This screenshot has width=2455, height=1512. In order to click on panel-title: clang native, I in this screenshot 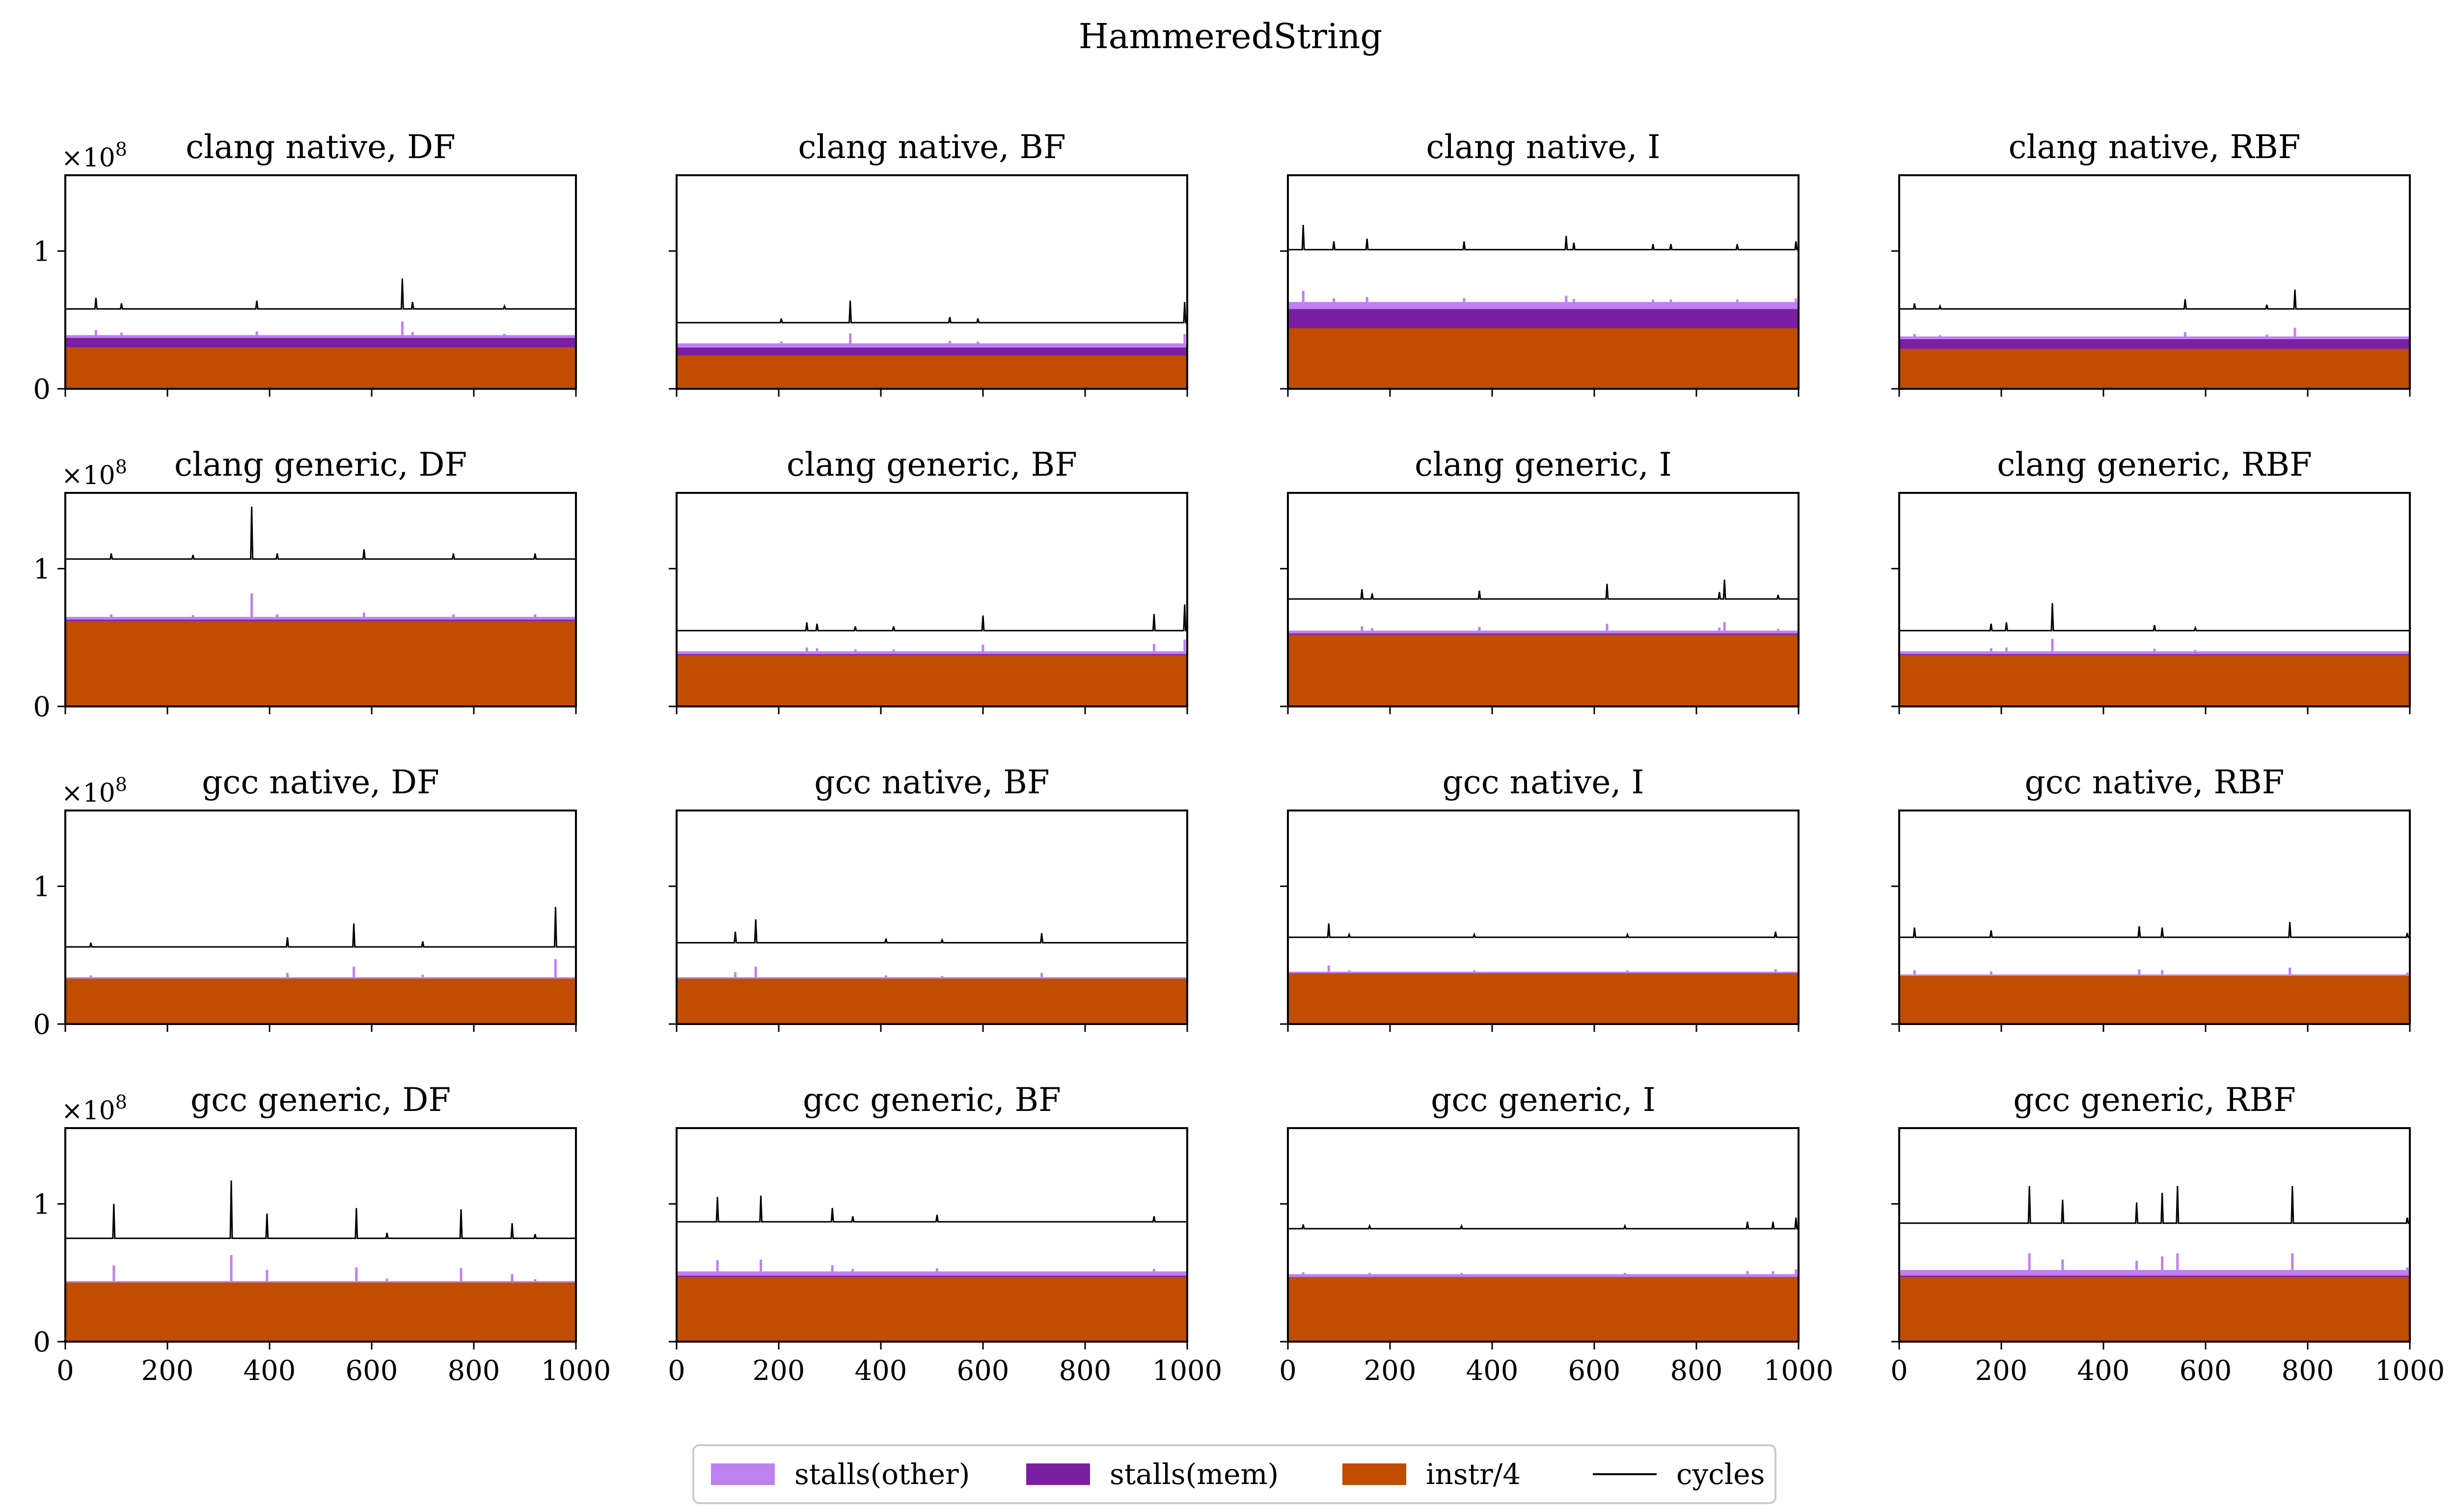, I will do `click(1543, 147)`.